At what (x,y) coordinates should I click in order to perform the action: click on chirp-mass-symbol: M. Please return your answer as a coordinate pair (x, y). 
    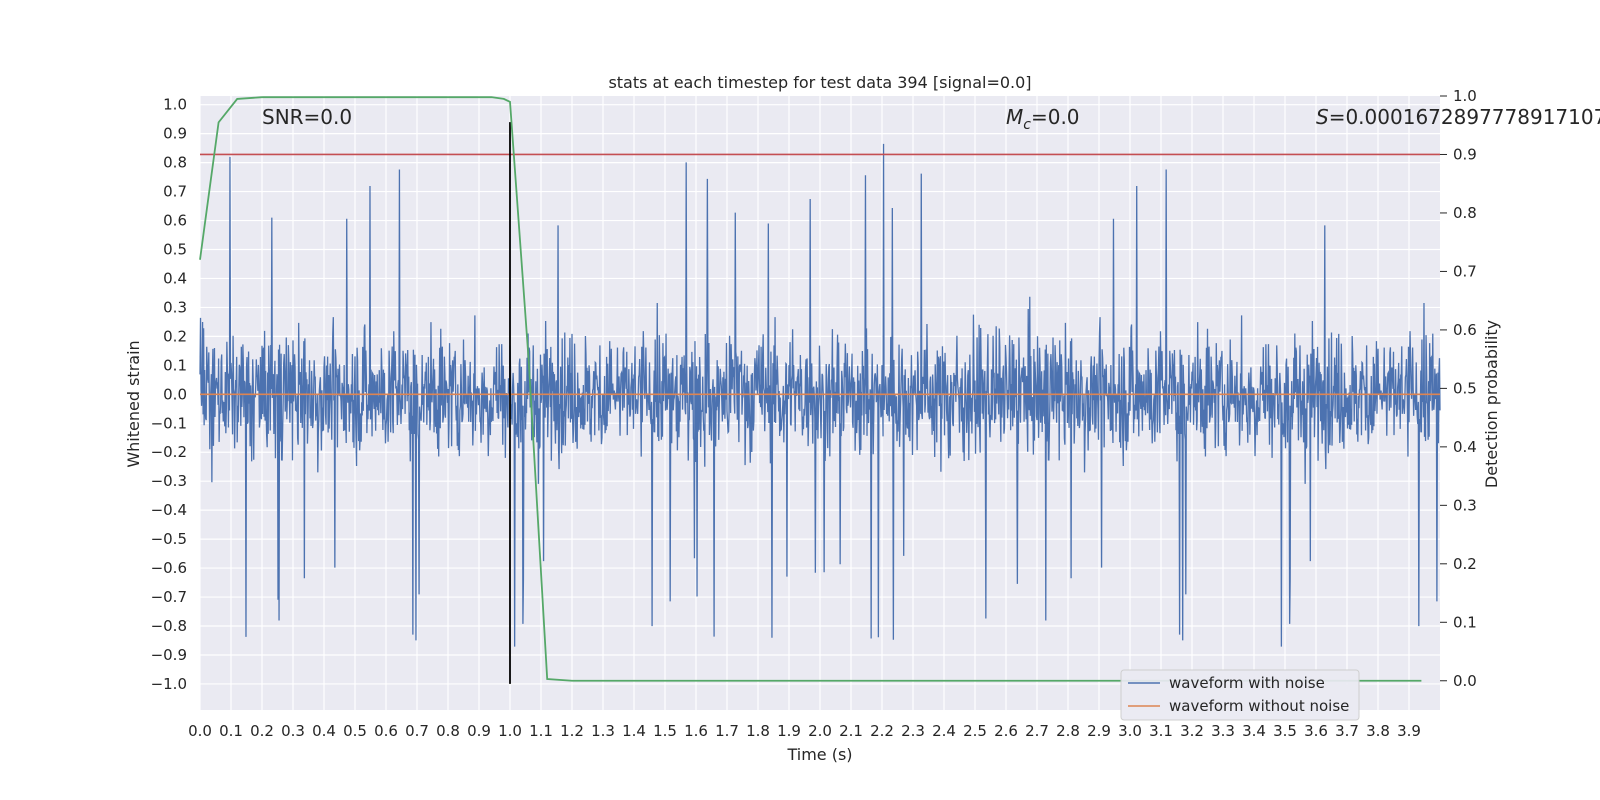
    Looking at the image, I should click on (1014, 117).